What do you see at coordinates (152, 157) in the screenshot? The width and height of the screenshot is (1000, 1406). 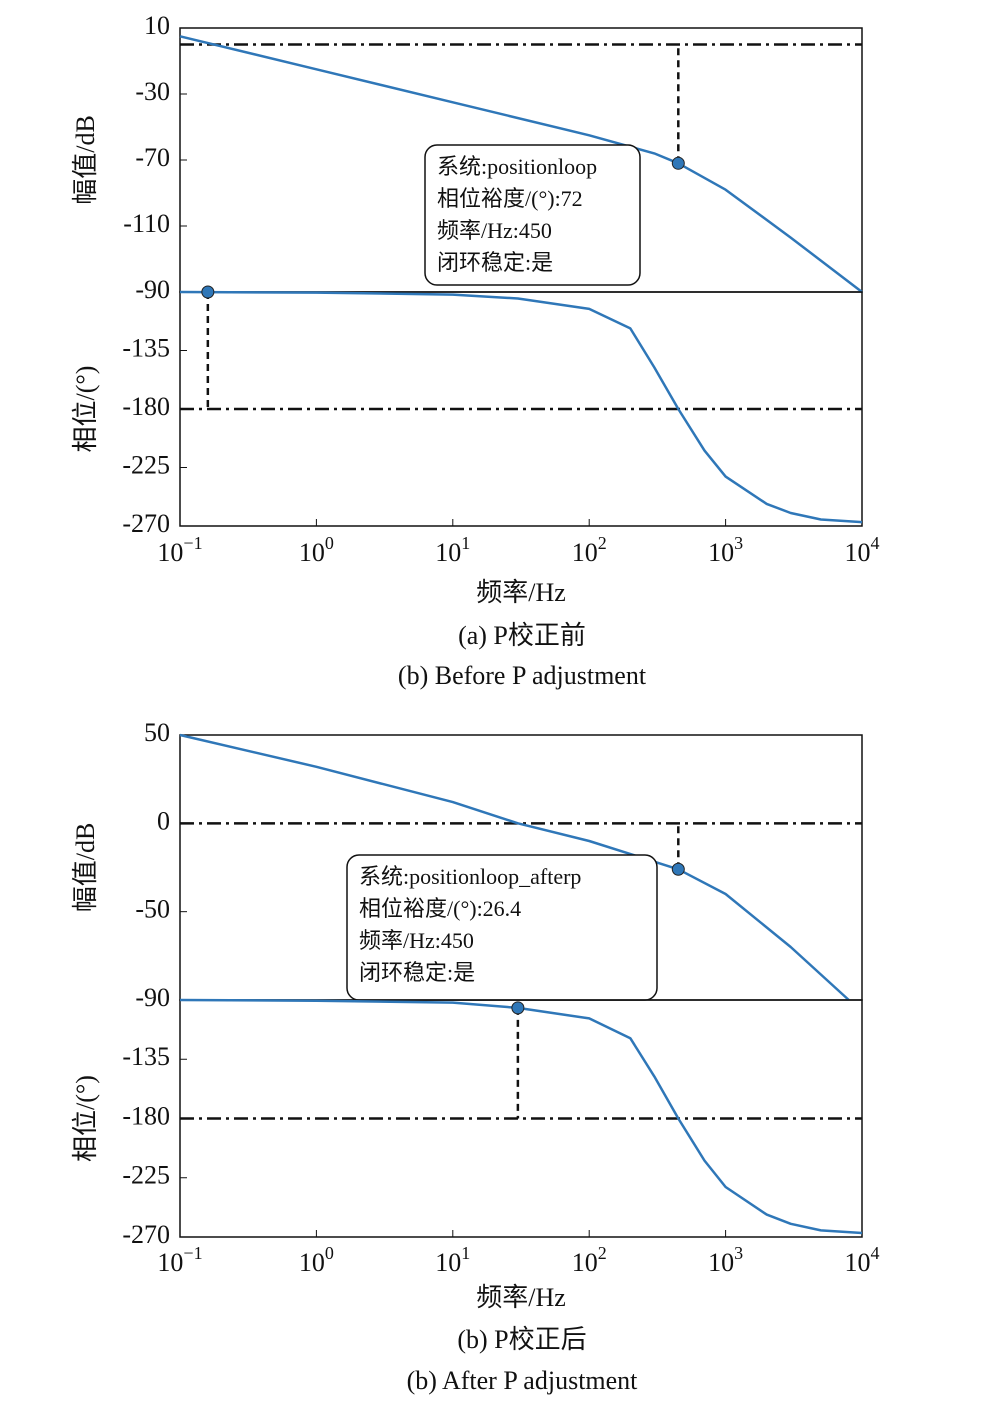 I see `y-tick-label: -70` at bounding box center [152, 157].